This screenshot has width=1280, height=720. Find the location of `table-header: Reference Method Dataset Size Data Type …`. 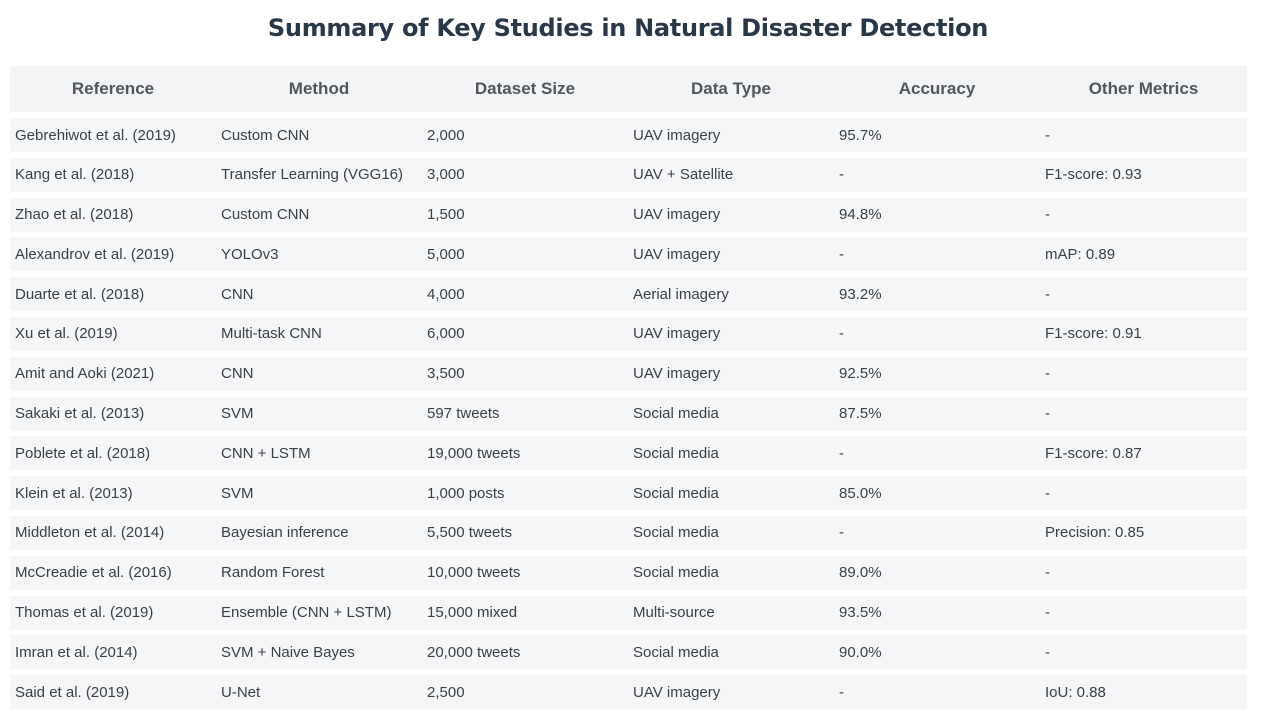

table-header: Reference Method Dataset Size Data Type … is located at coordinates (628, 89).